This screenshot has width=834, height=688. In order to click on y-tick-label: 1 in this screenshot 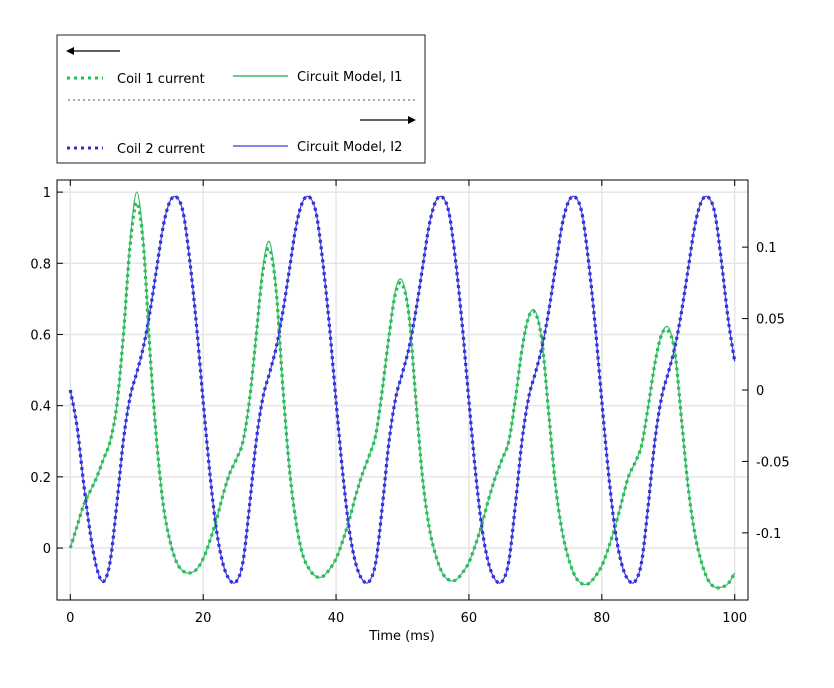, I will do `click(47, 193)`.